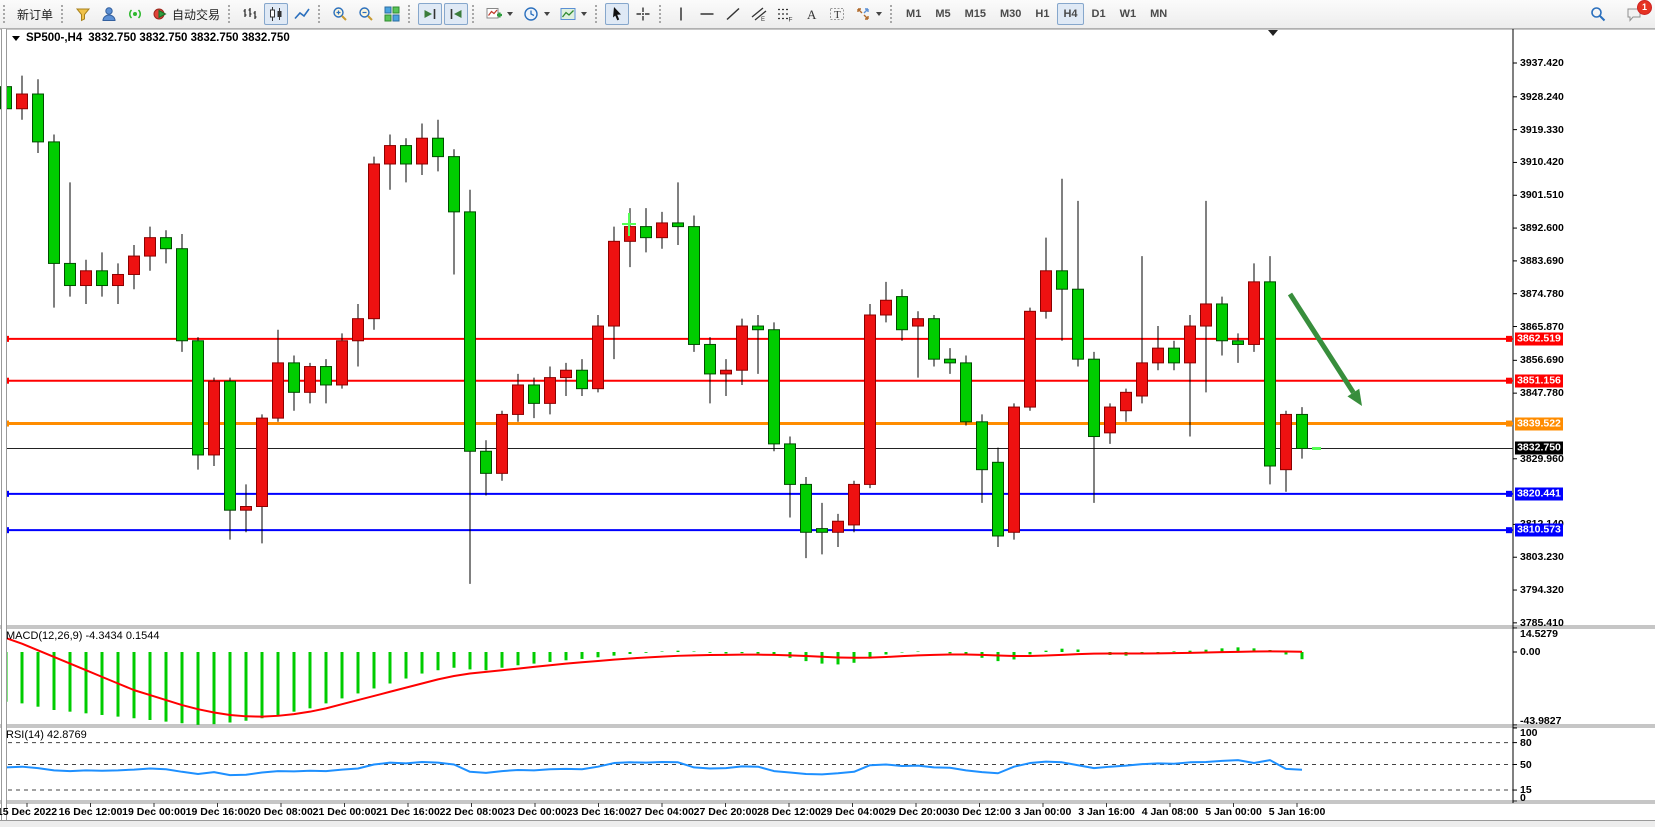 The width and height of the screenshot is (1655, 827). What do you see at coordinates (1542, 63) in the screenshot?
I see `price-axis-tick: 3937.420` at bounding box center [1542, 63].